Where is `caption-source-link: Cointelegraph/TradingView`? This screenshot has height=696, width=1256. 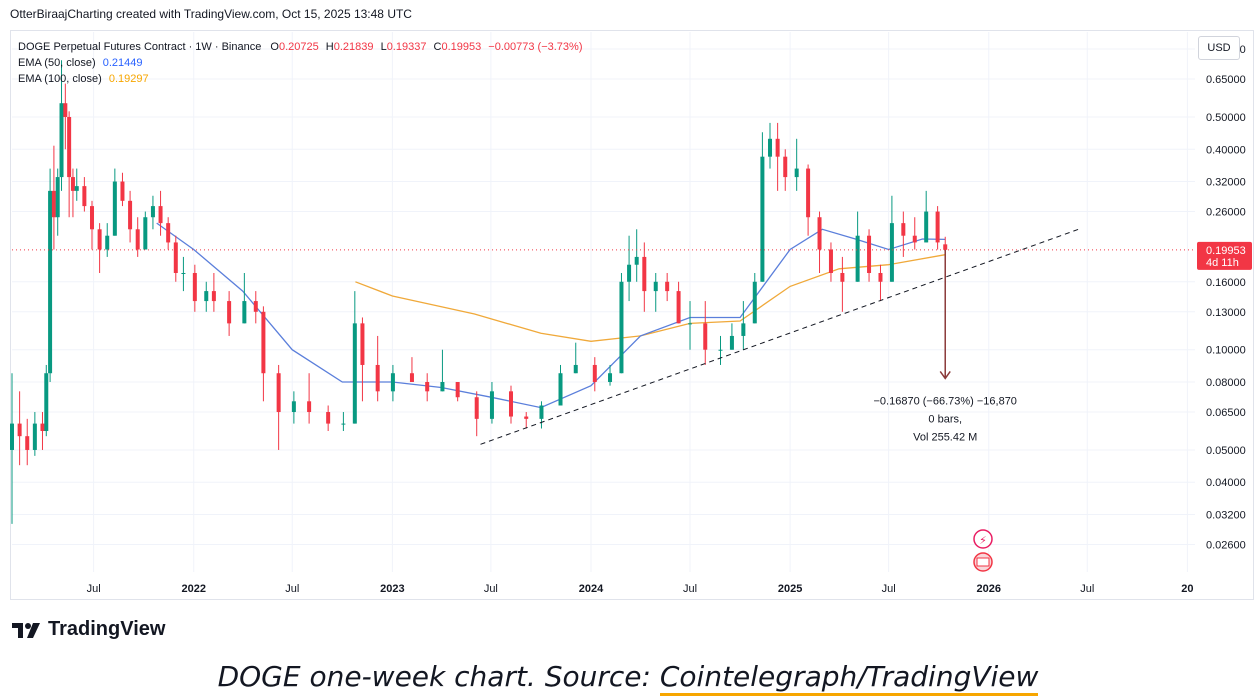
caption-source-link: Cointelegraph/TradingView is located at coordinates (849, 678).